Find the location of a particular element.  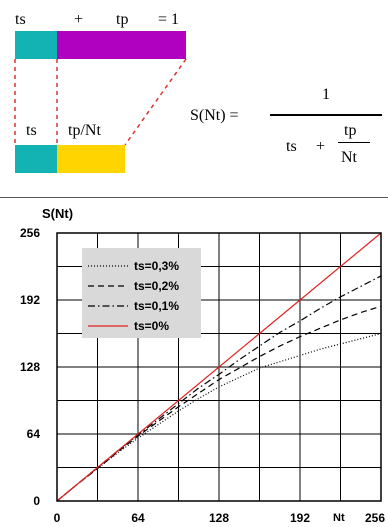

x-tick-label: 256 is located at coordinates (375, 518).